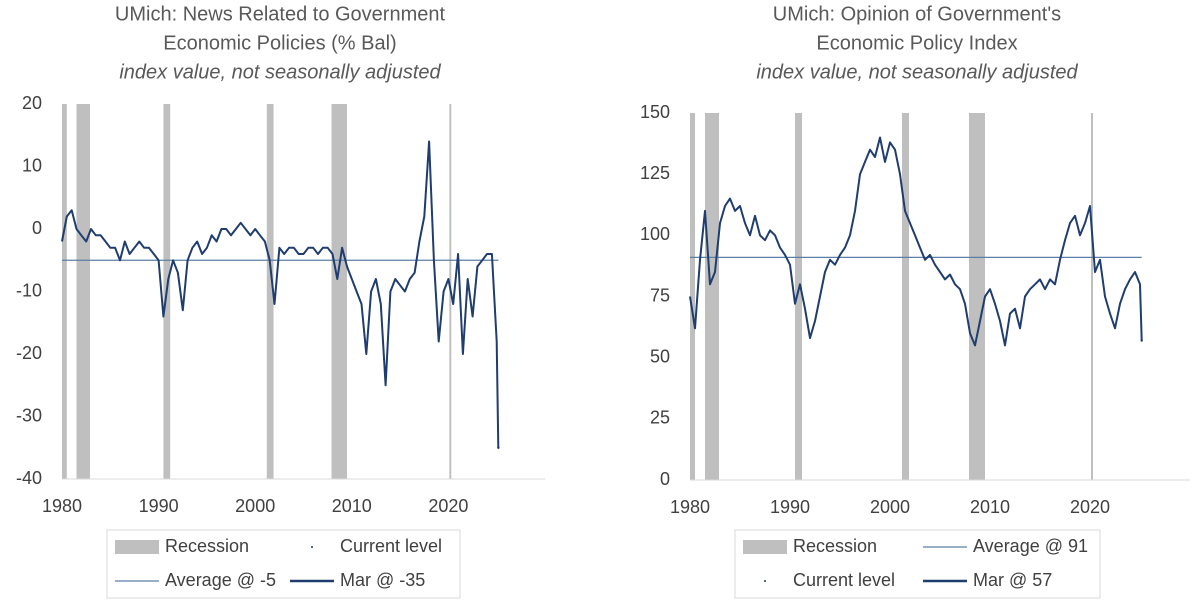  I want to click on series-line, so click(916, 241).